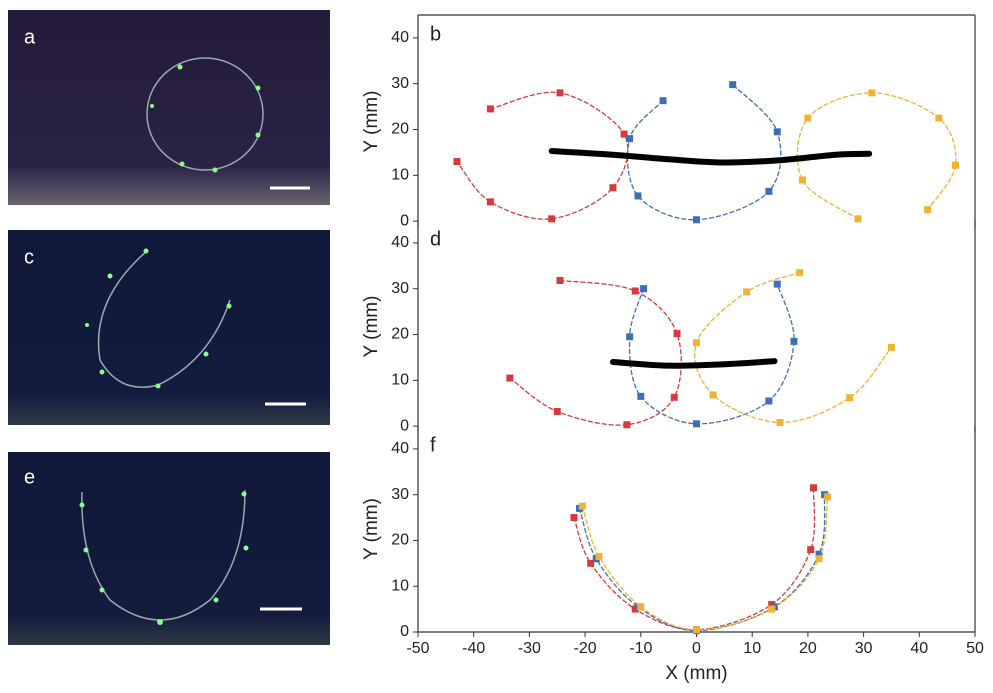  Describe the element at coordinates (30, 37) in the screenshot. I see `photo-label: a` at that location.